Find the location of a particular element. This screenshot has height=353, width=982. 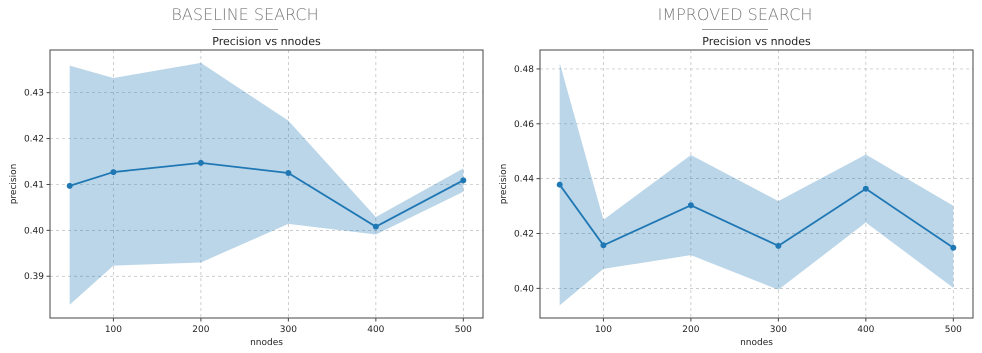

chart-title: BASELINE SEARCH is located at coordinates (245, 14).